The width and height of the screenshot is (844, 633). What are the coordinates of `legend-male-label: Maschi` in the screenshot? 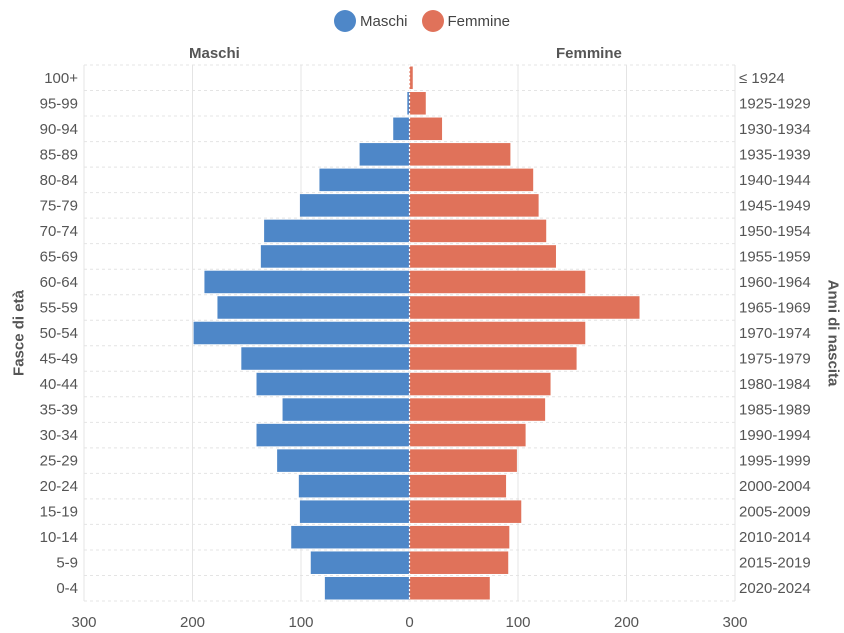 It's located at (383, 21).